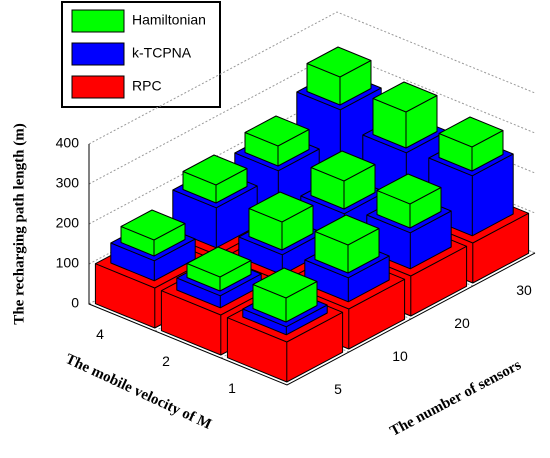 The height and width of the screenshot is (458, 550). I want to click on z-tick-label: 200, so click(68, 223).